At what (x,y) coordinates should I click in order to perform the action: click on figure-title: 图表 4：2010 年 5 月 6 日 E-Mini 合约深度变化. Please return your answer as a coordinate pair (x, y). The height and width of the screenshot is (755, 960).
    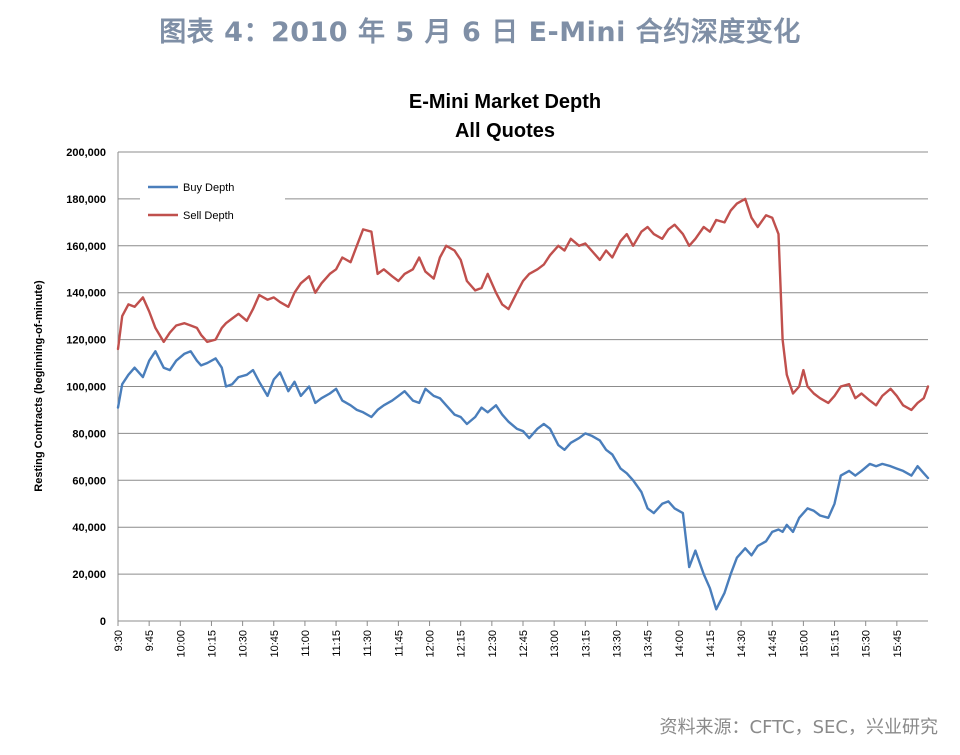
    Looking at the image, I should click on (480, 32).